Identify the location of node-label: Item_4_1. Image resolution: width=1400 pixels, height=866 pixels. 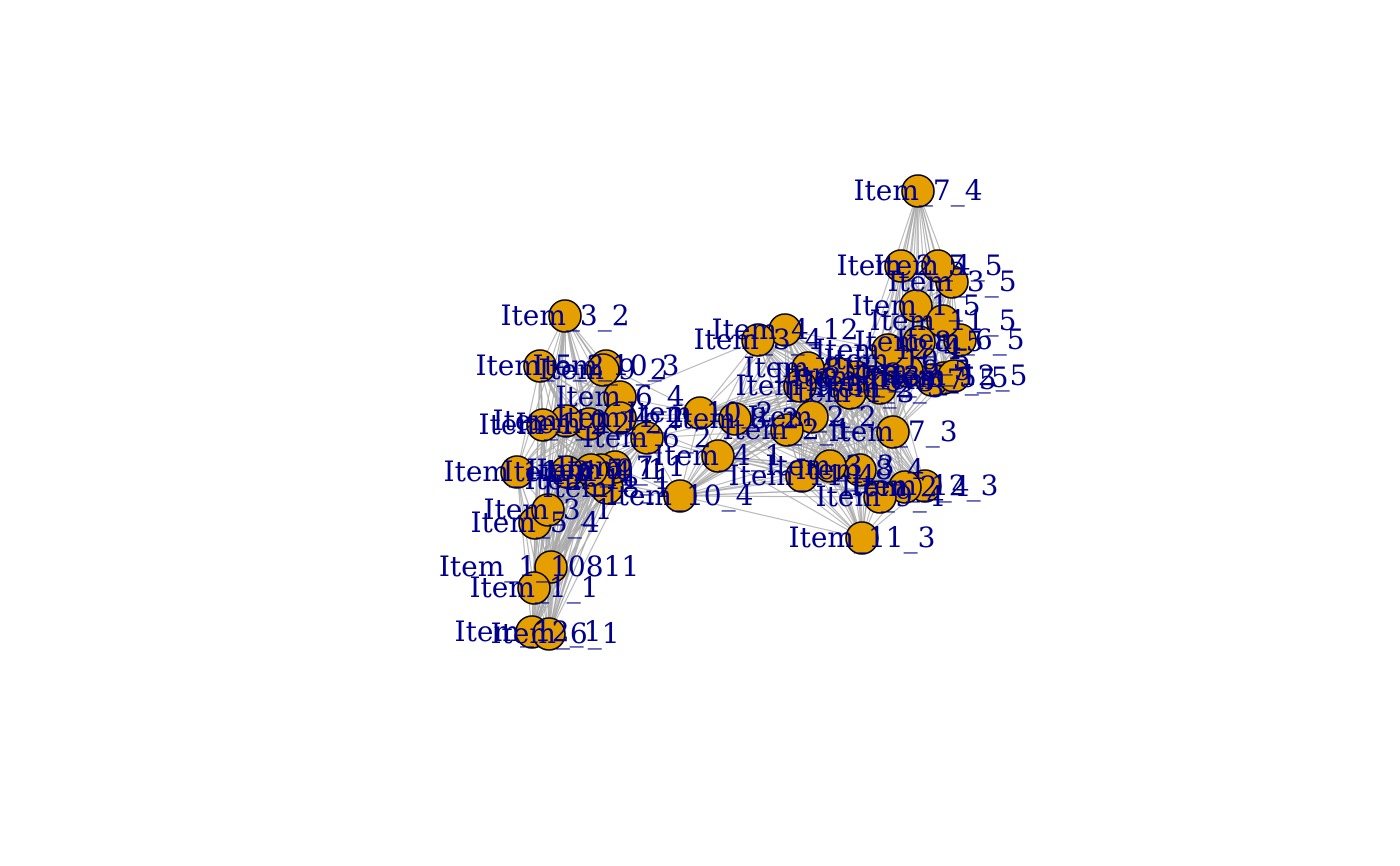
(717, 455).